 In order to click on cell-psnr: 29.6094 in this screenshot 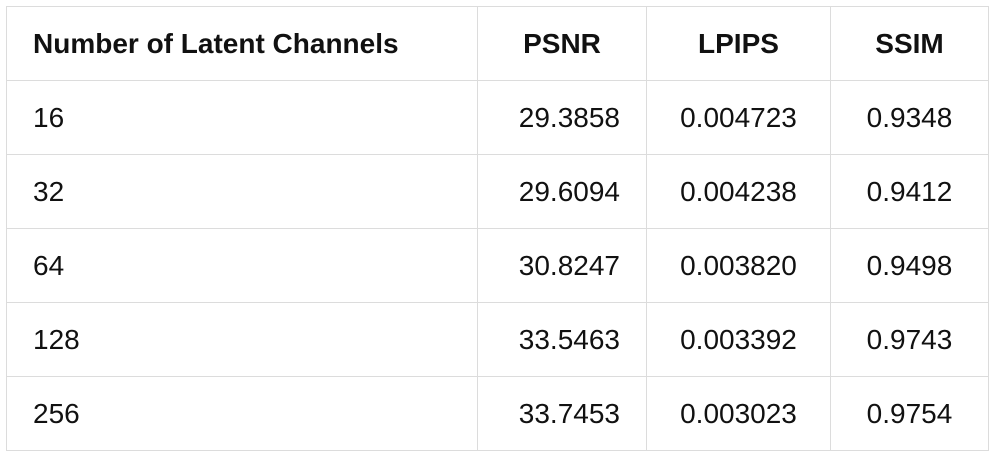, I will do `click(562, 191)`.